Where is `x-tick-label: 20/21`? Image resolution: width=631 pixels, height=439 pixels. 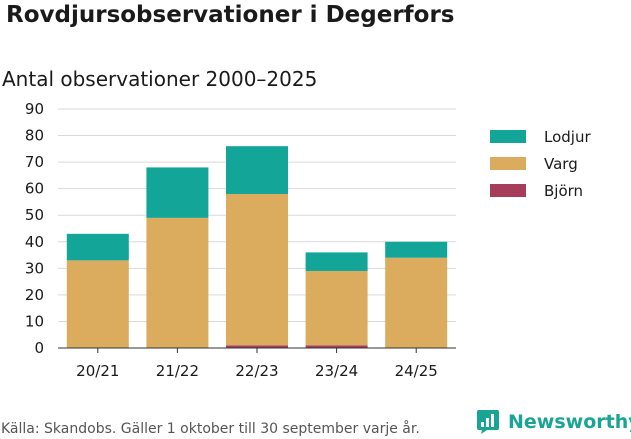 x-tick-label: 20/21 is located at coordinates (97, 371).